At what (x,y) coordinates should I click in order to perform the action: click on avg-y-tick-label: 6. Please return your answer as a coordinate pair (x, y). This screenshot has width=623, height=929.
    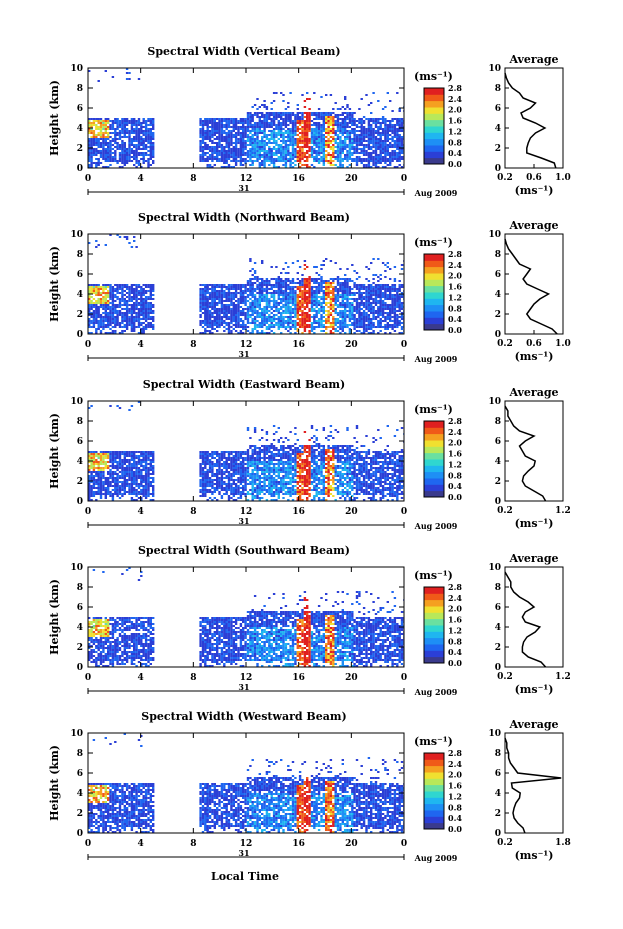
    Looking at the image, I should click on (498, 608).